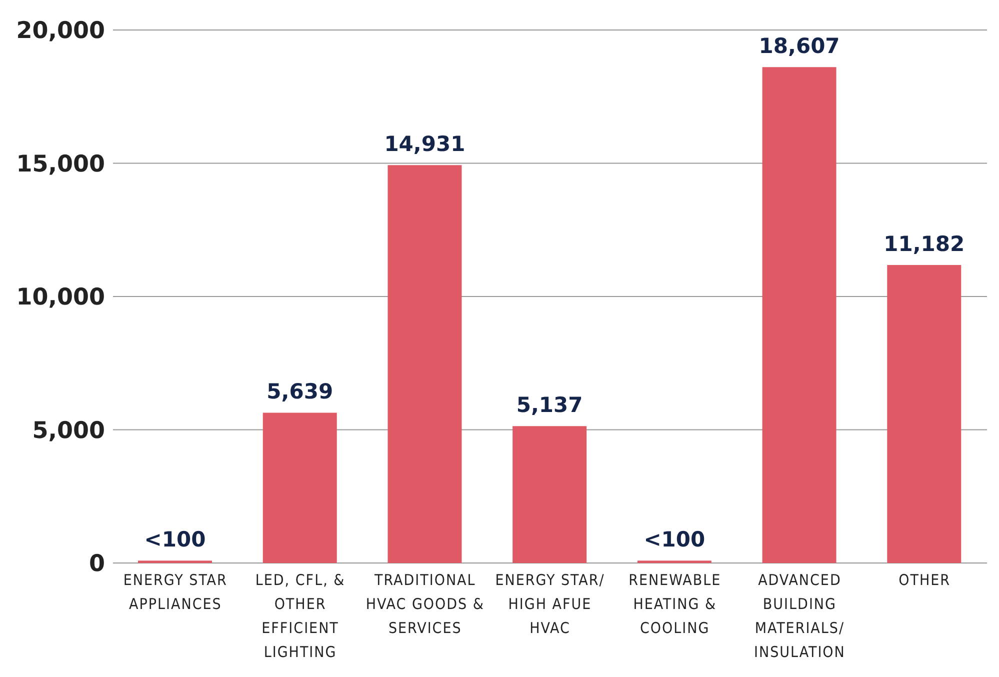  What do you see at coordinates (68, 431) in the screenshot?
I see `y-tick-label: 5,000` at bounding box center [68, 431].